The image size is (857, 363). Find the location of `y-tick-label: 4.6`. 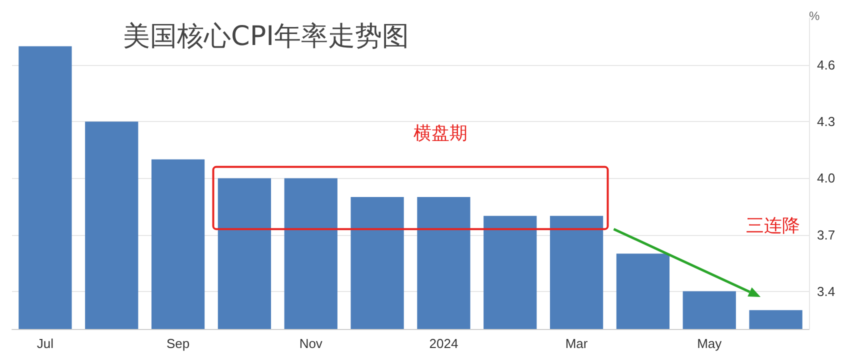

y-tick-label: 4.6 is located at coordinates (826, 65).